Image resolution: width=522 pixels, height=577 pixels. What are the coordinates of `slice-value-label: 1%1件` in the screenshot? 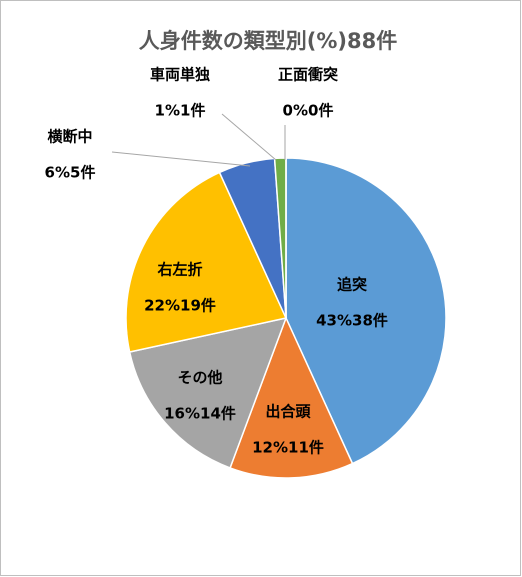 It's located at (180, 111).